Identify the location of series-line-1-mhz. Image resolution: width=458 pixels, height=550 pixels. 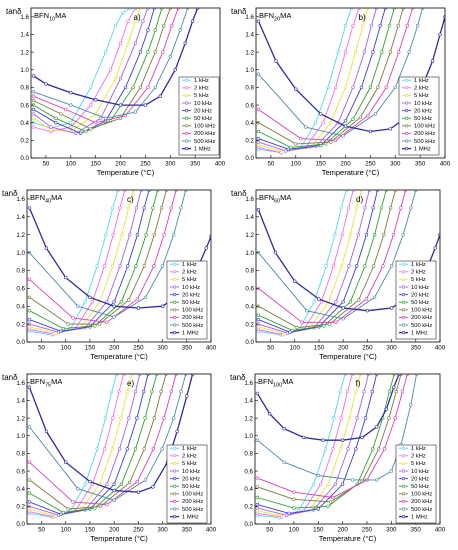
(351, 74).